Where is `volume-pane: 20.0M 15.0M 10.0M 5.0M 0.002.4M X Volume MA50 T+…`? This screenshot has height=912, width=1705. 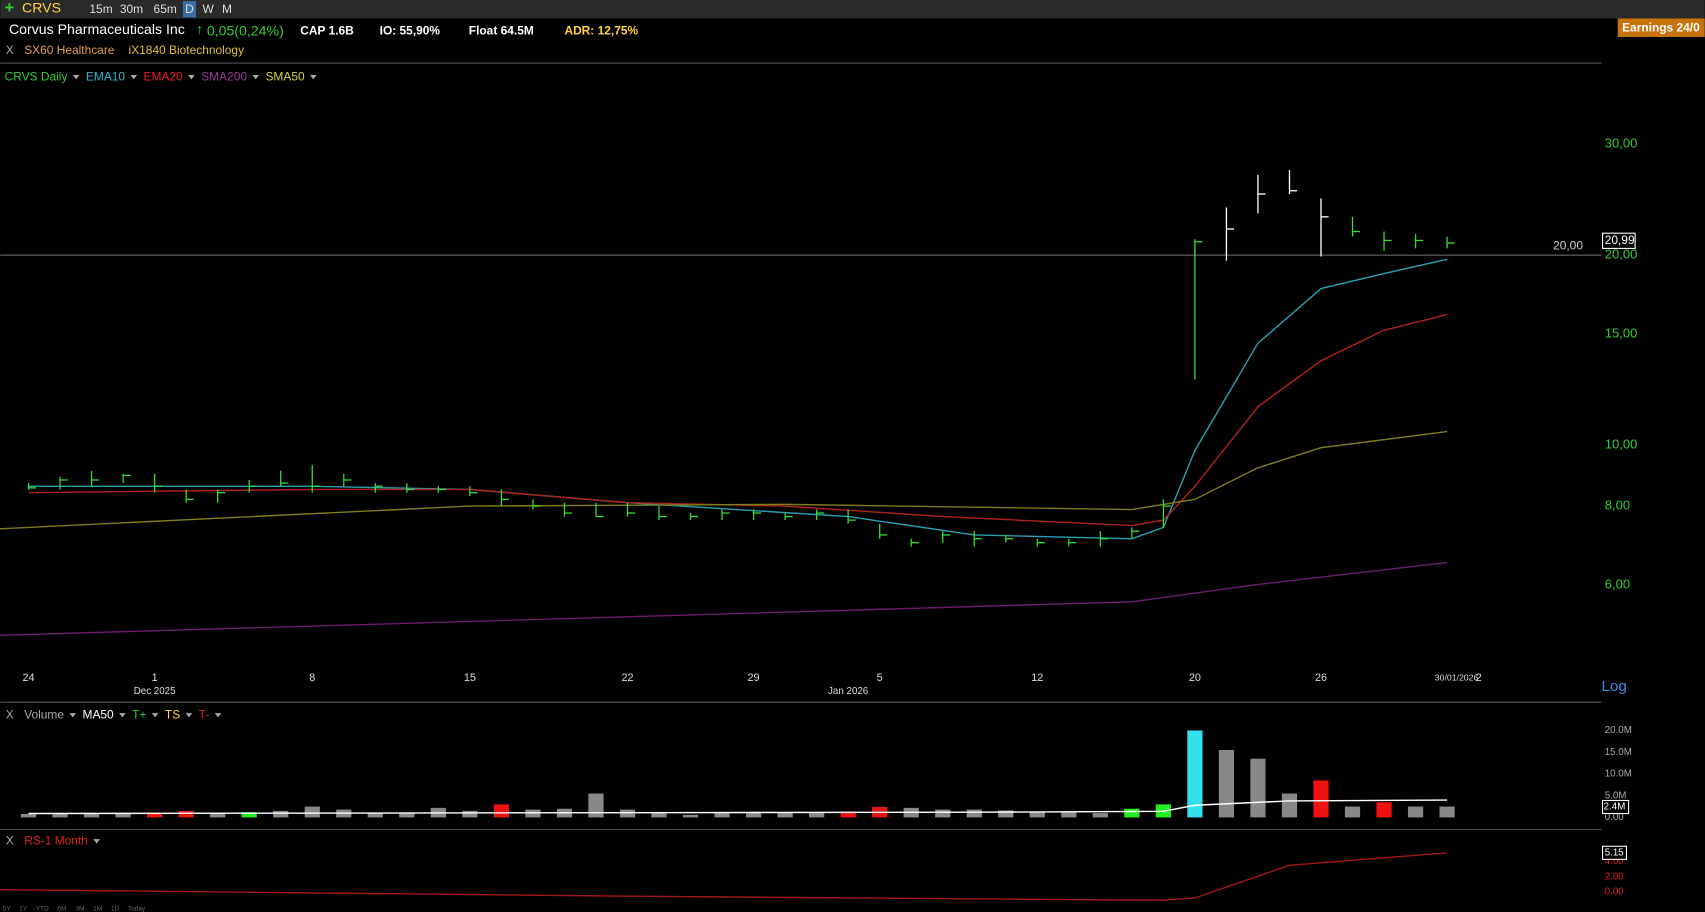 volume-pane: 20.0M 15.0M 10.0M 5.0M 0.002.4M X Volume MA50 T+… is located at coordinates (819, 765).